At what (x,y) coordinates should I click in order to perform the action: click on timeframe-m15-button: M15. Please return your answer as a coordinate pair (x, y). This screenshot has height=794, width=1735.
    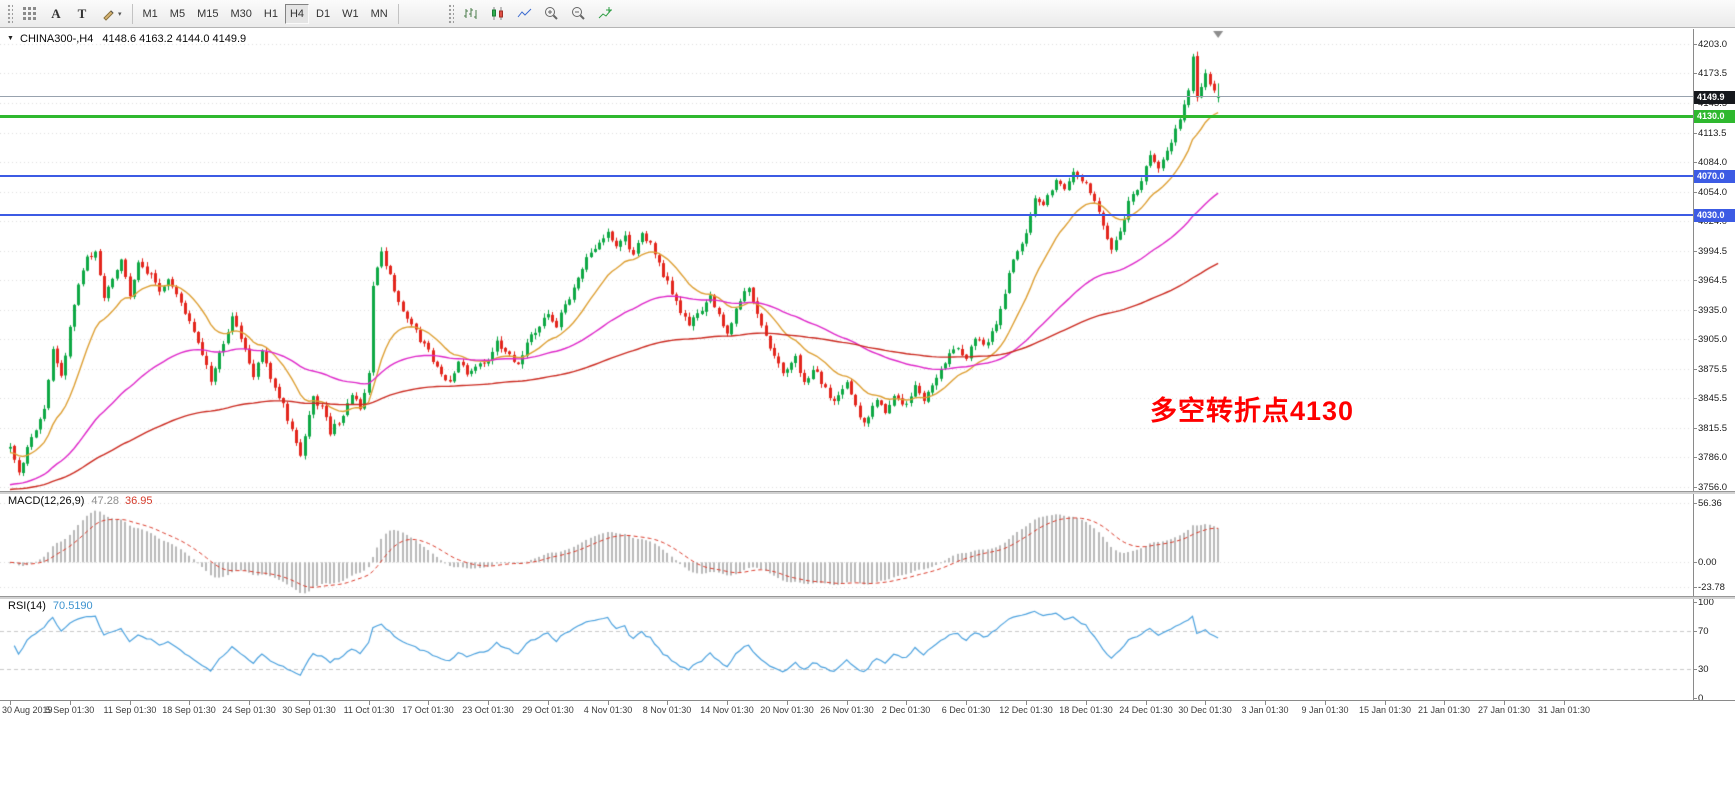
    Looking at the image, I should click on (208, 13).